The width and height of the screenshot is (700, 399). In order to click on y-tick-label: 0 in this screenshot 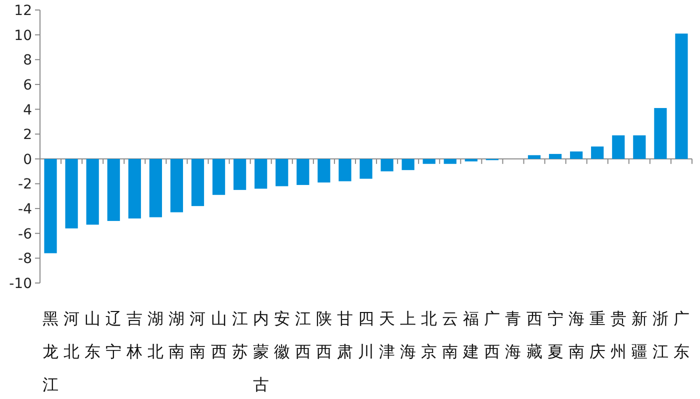, I will do `click(27, 160)`.